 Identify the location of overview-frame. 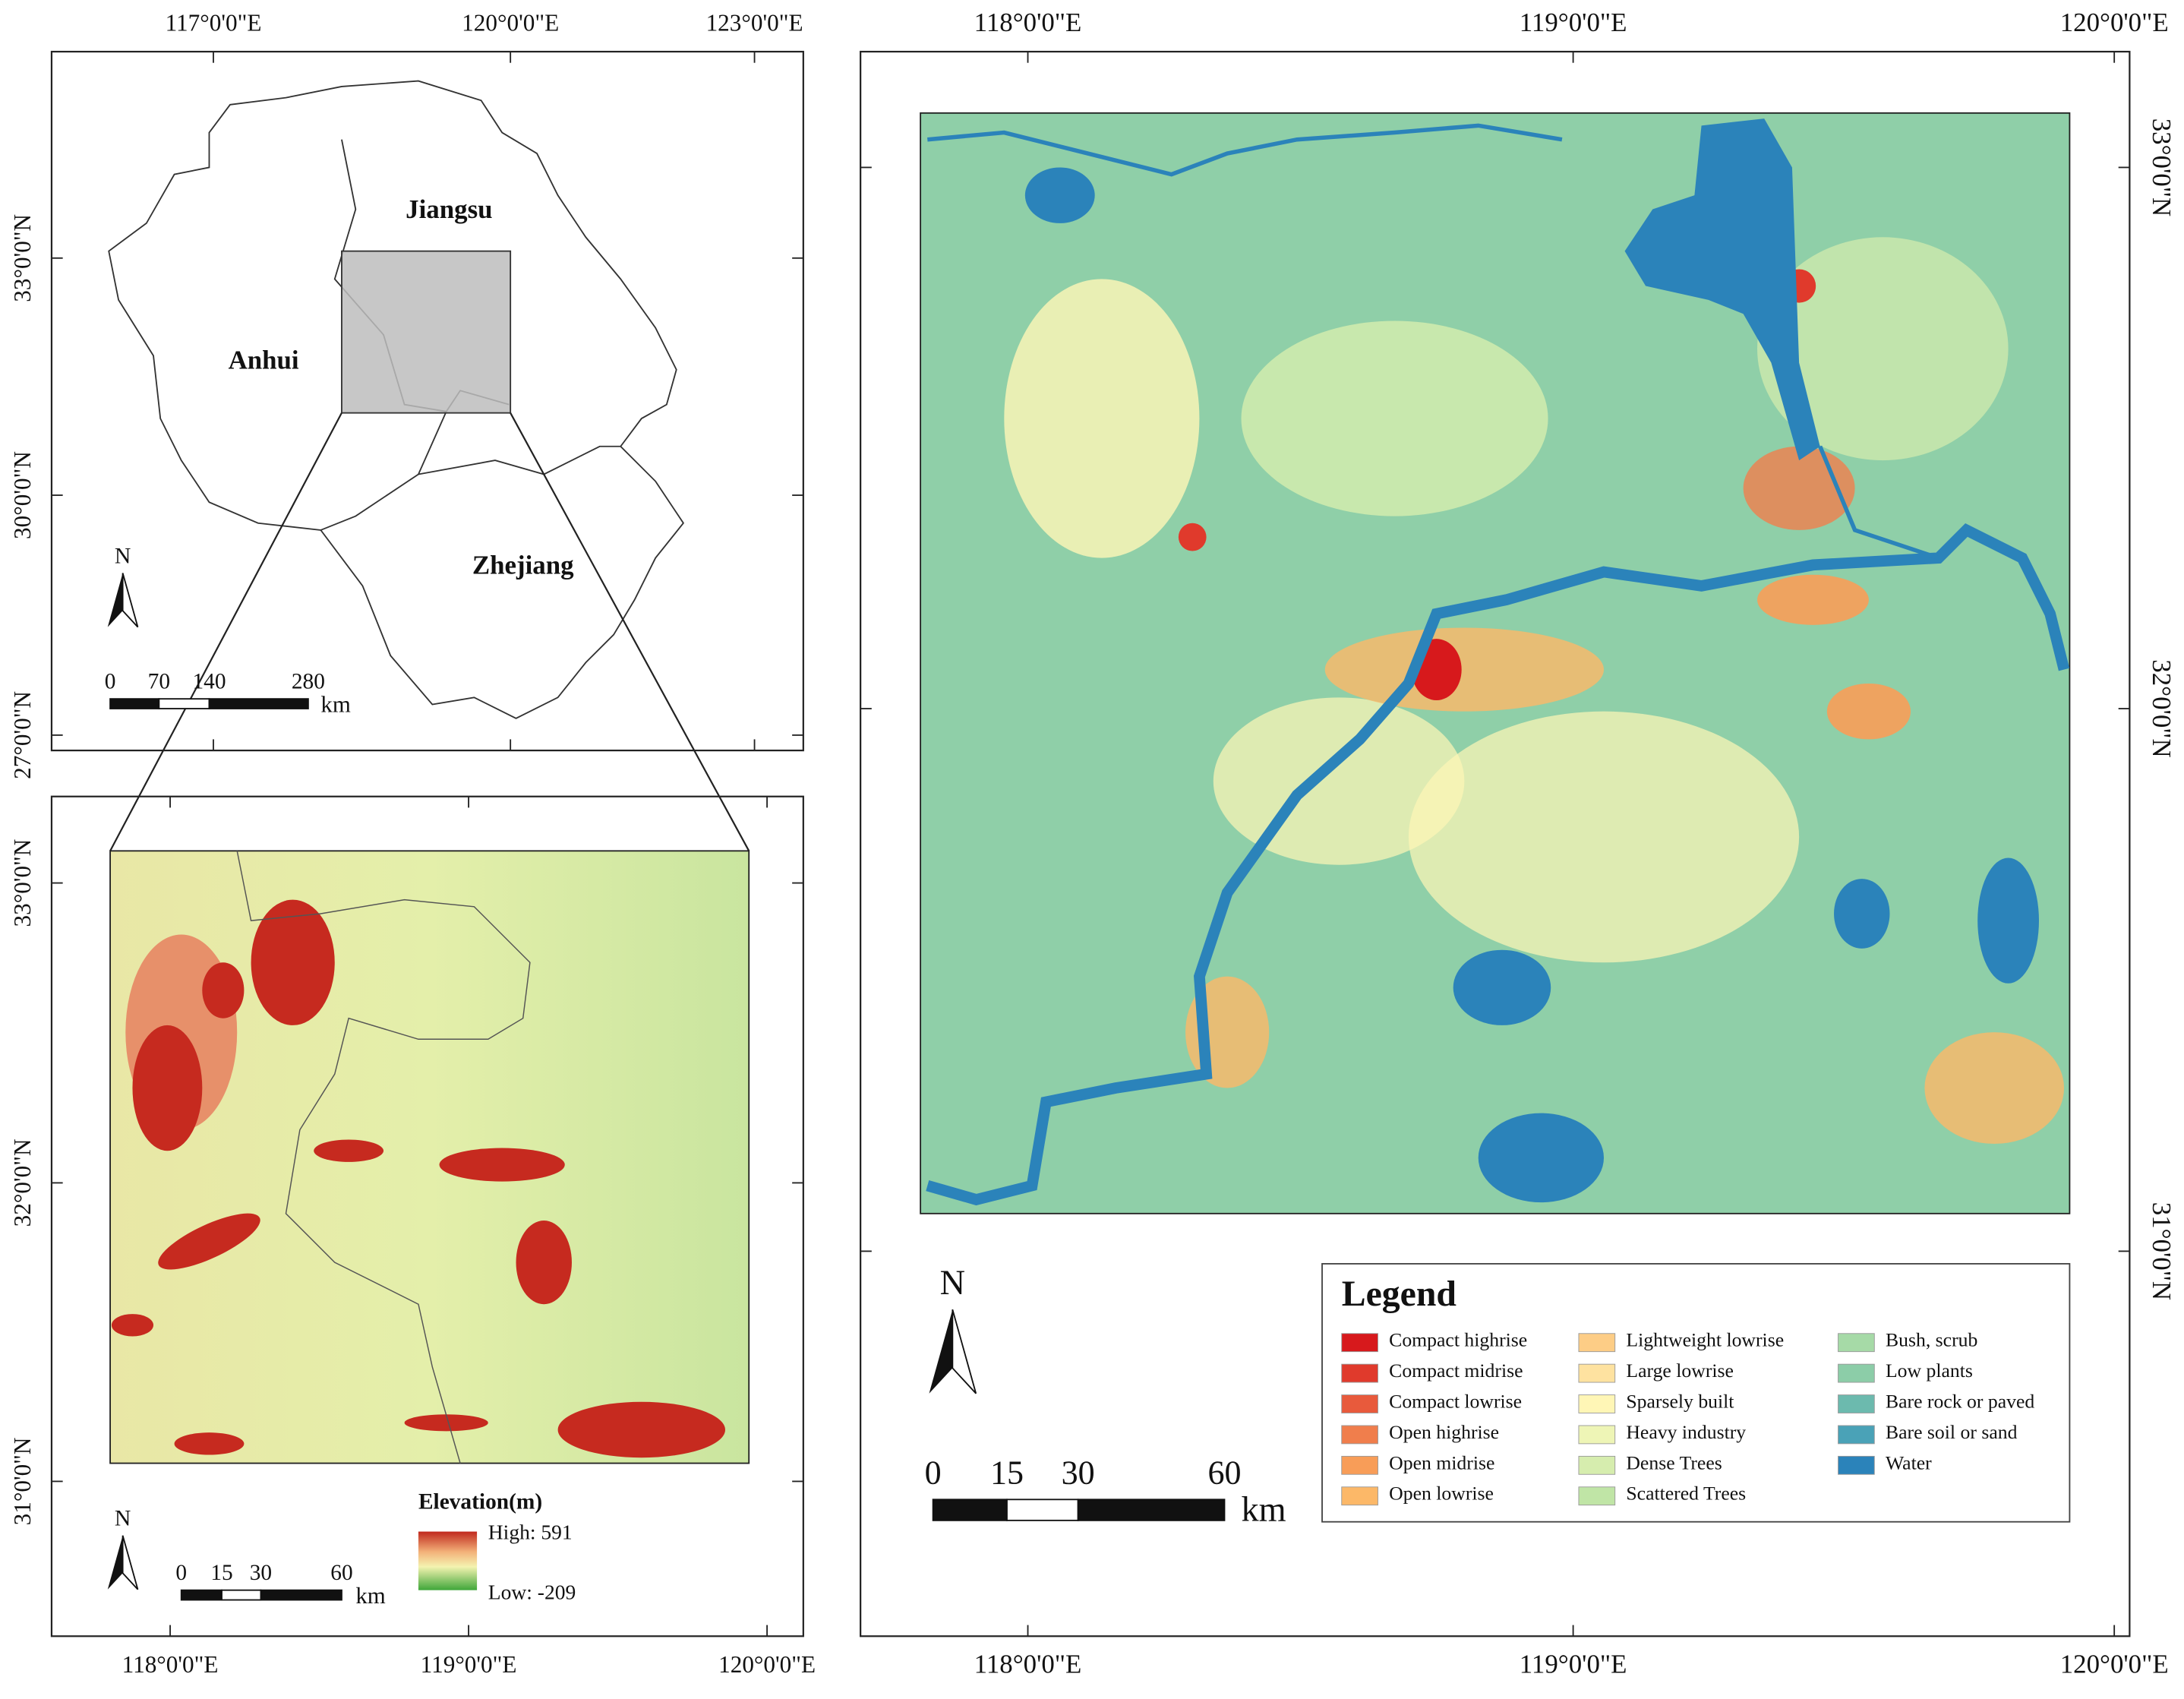
(427, 401).